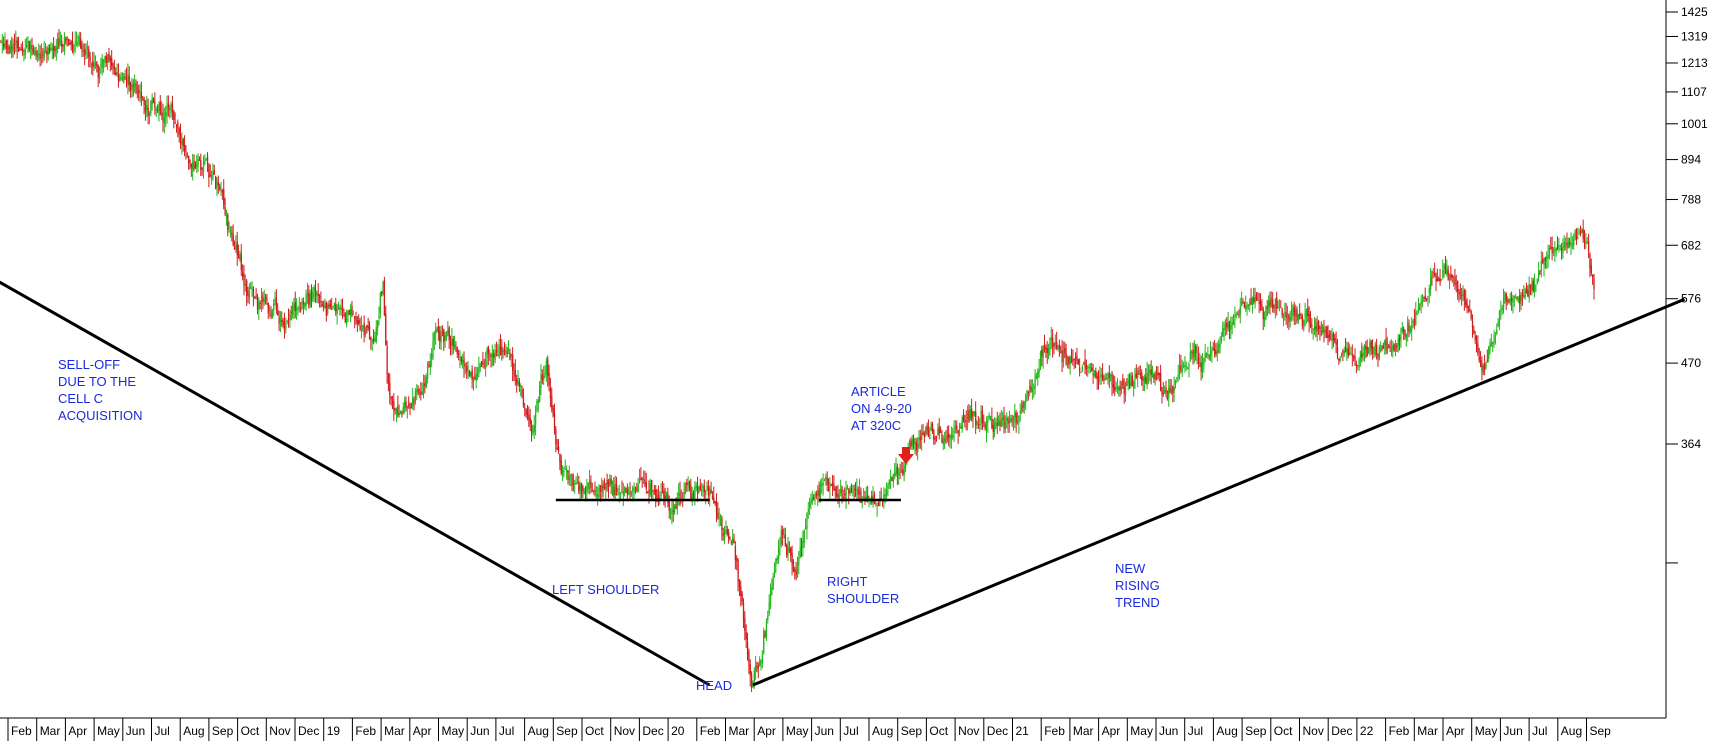 The height and width of the screenshot is (741, 1720). What do you see at coordinates (1341, 731) in the screenshot?
I see `x-tick-label: Dec` at bounding box center [1341, 731].